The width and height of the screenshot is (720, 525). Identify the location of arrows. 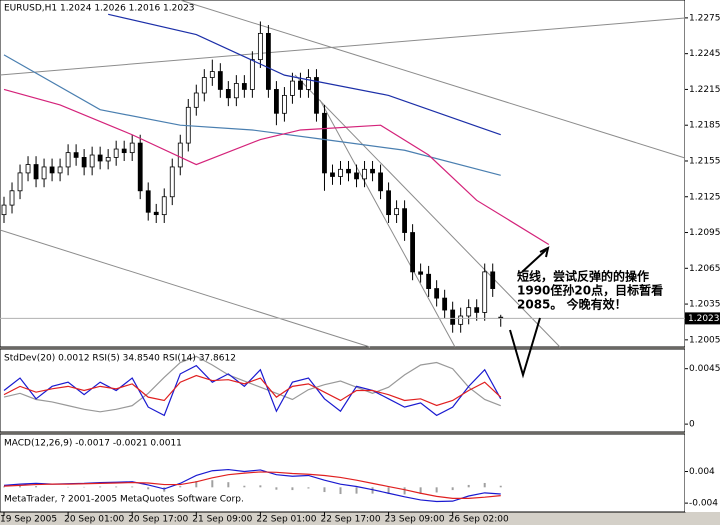
(529, 312).